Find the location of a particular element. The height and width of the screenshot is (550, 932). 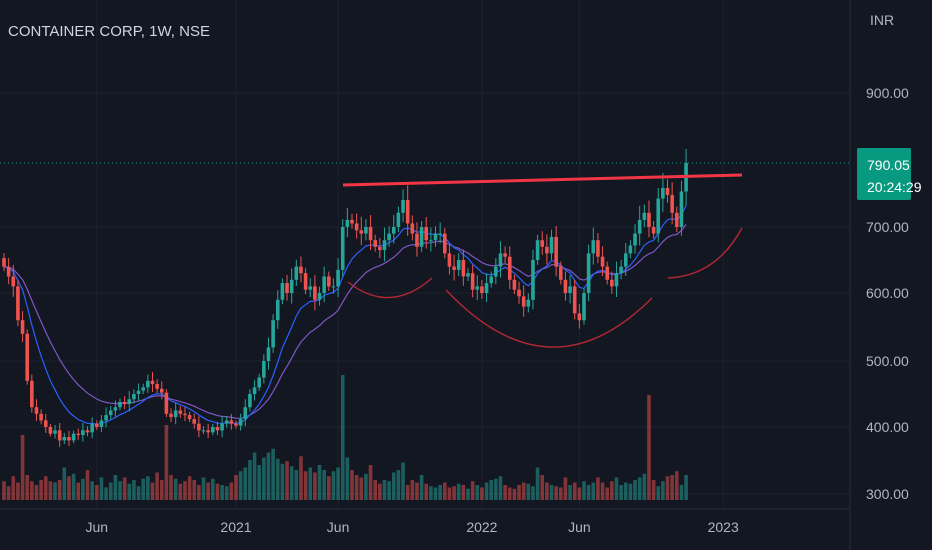

price-tick-label: 400.00 is located at coordinates (887, 427).